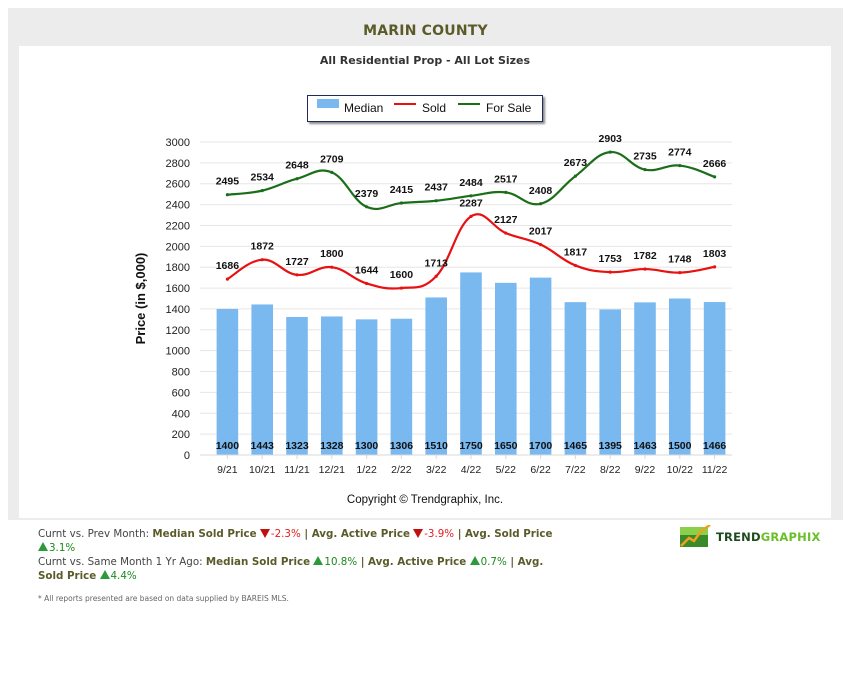 This screenshot has width=850, height=700. Describe the element at coordinates (228, 446) in the screenshot. I see `median-bar-label: 1400` at that location.